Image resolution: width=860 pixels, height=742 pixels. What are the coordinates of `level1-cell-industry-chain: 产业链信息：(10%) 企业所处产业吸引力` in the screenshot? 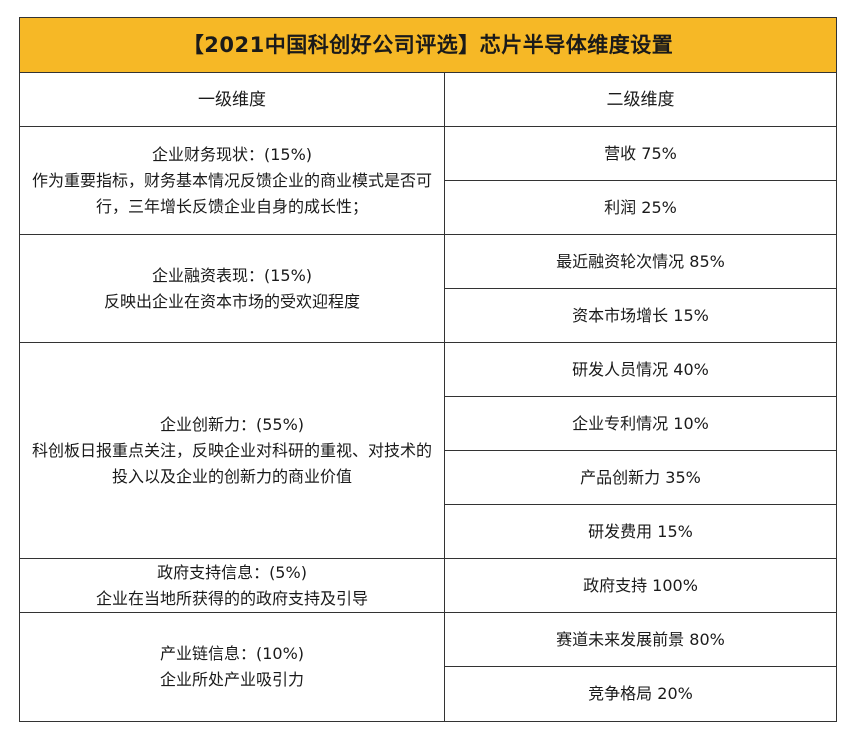 It's located at (232, 667).